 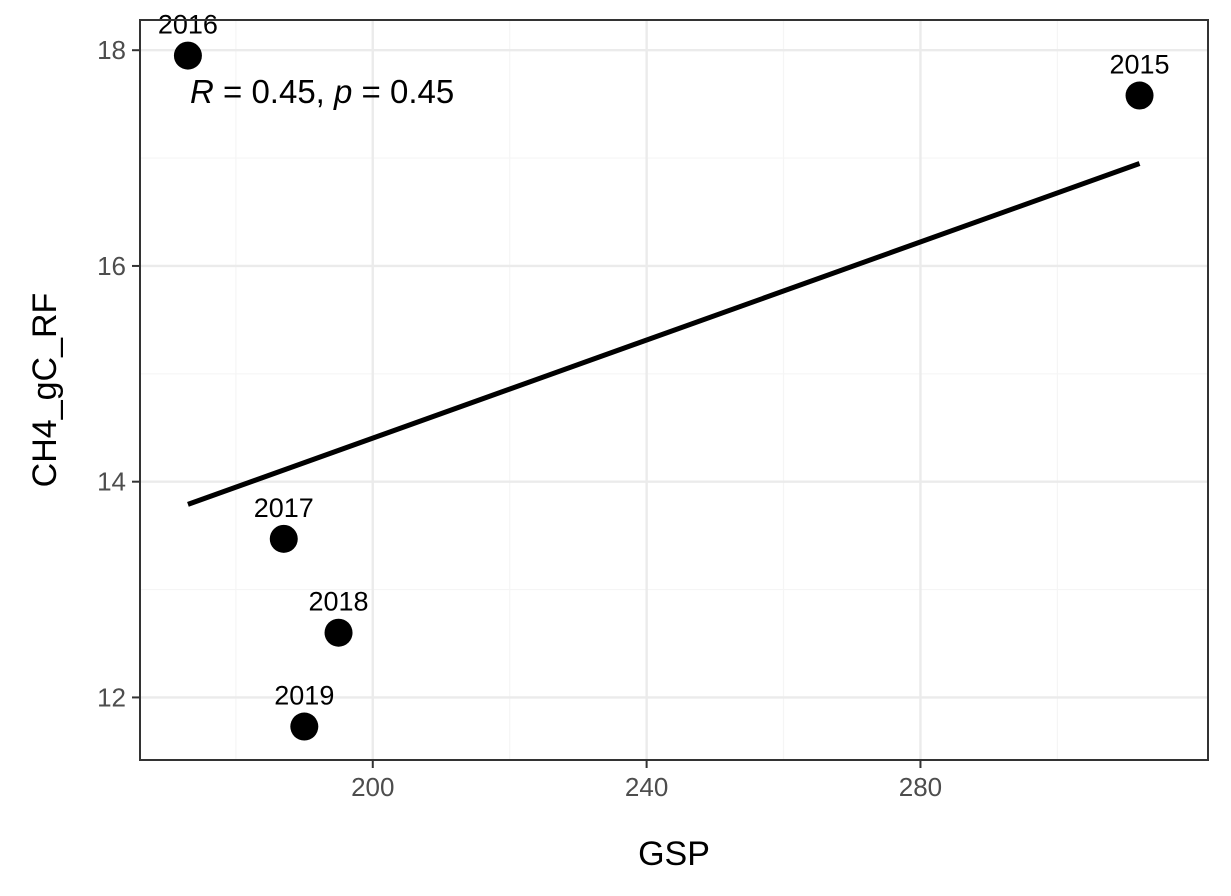 I want to click on r-symbol: R, so click(x=202, y=91).